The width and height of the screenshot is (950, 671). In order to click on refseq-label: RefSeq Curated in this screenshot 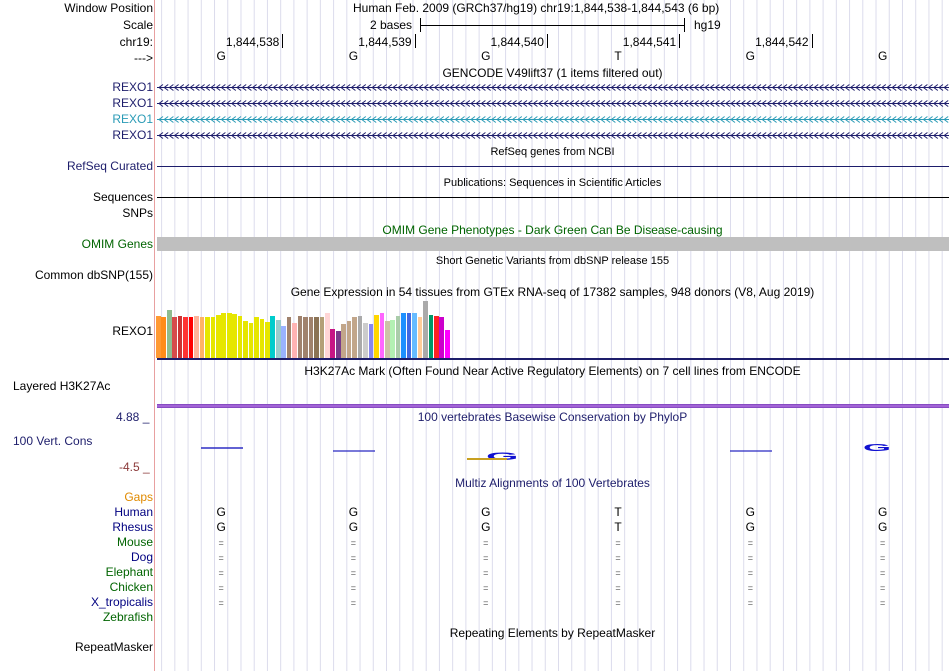, I will do `click(109, 166)`.